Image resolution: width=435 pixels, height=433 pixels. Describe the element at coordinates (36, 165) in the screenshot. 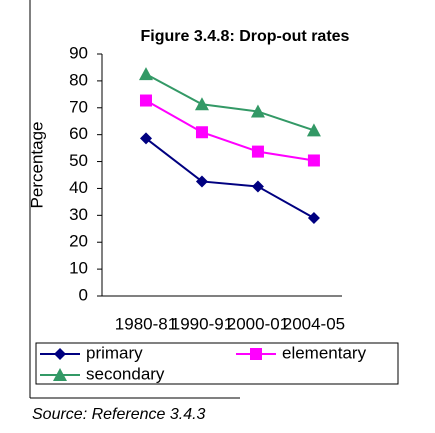

I see `y-axis-label: Percentage` at that location.